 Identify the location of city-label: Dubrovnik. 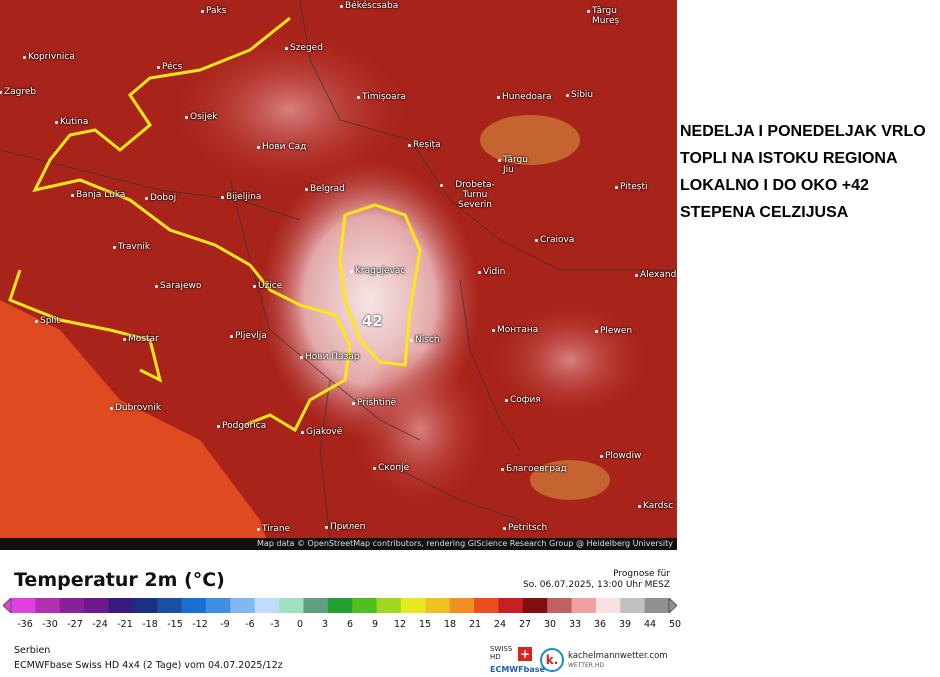
(135, 408).